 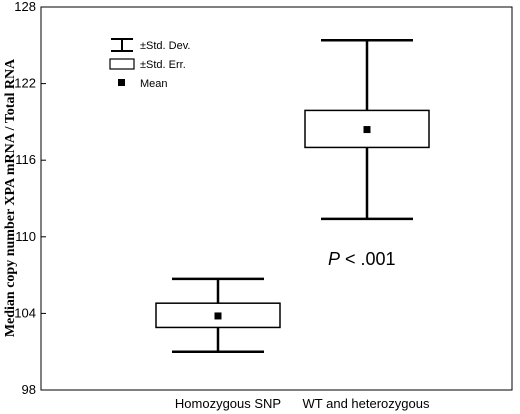 What do you see at coordinates (122, 64) in the screenshot?
I see `legend-se-symbol` at bounding box center [122, 64].